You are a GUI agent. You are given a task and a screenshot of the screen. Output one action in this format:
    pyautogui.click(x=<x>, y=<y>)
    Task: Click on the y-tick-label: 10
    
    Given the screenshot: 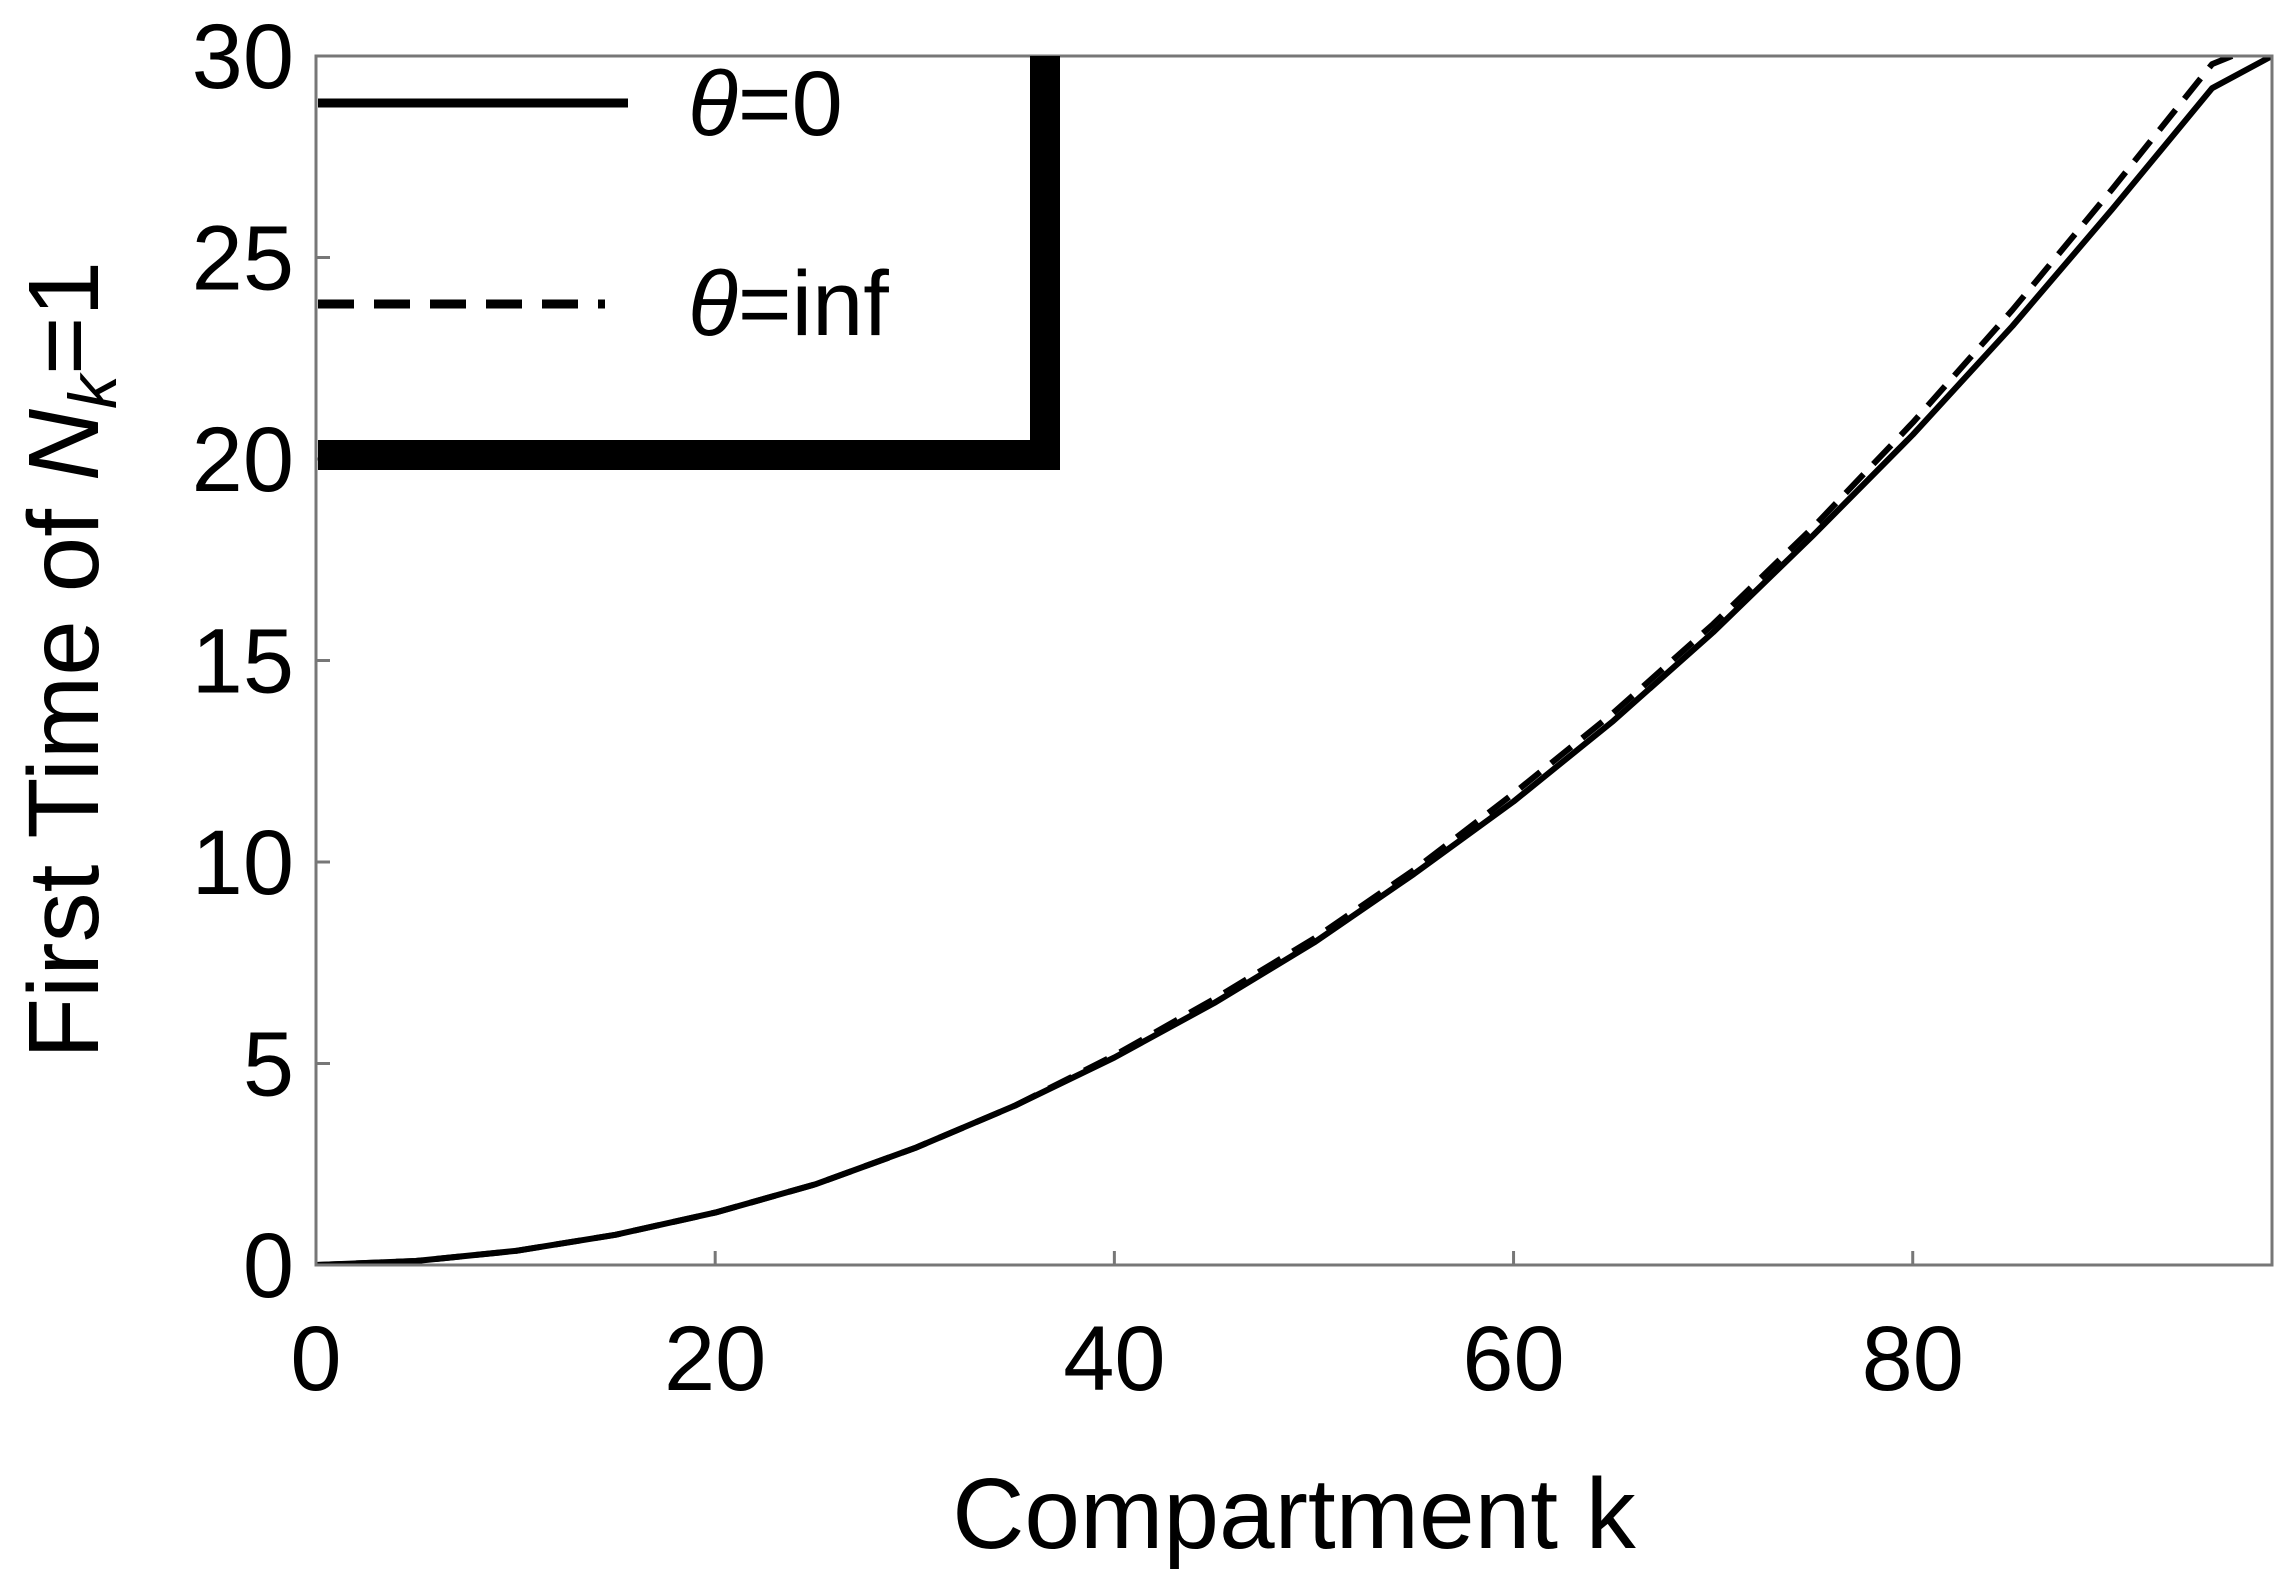 What is the action you would take?
    pyautogui.click(x=243, y=863)
    